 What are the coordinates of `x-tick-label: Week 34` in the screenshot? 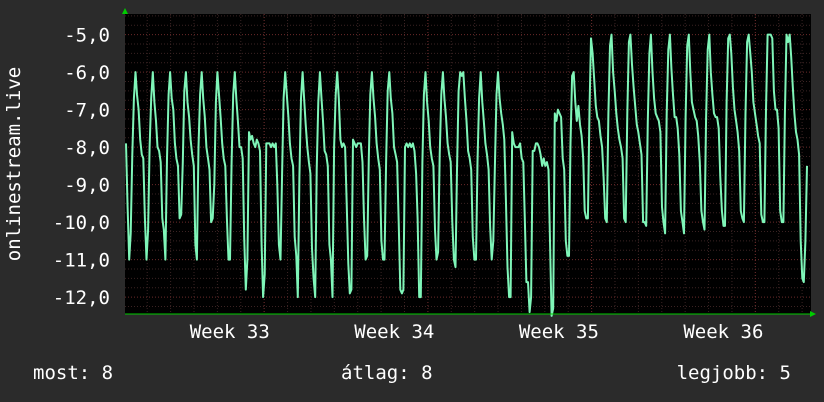 It's located at (394, 332).